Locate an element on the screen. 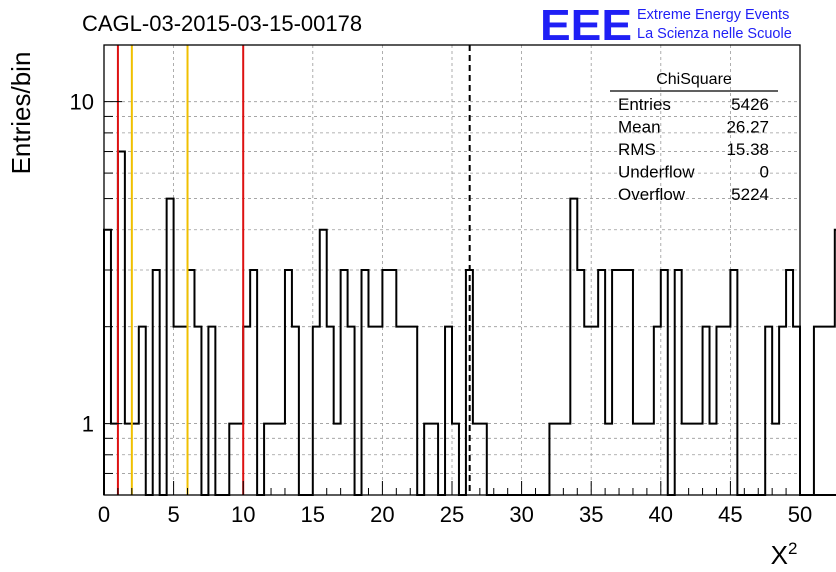 The image size is (836, 572). x-tick-label: 10 is located at coordinates (243, 514).